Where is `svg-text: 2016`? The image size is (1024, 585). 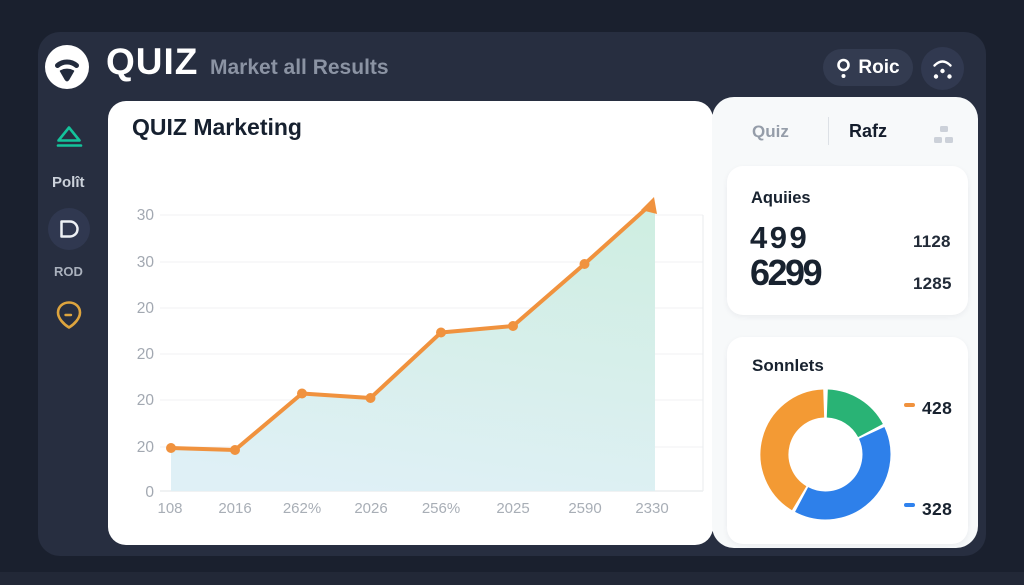
svg-text: 2016 is located at coordinates (234, 508).